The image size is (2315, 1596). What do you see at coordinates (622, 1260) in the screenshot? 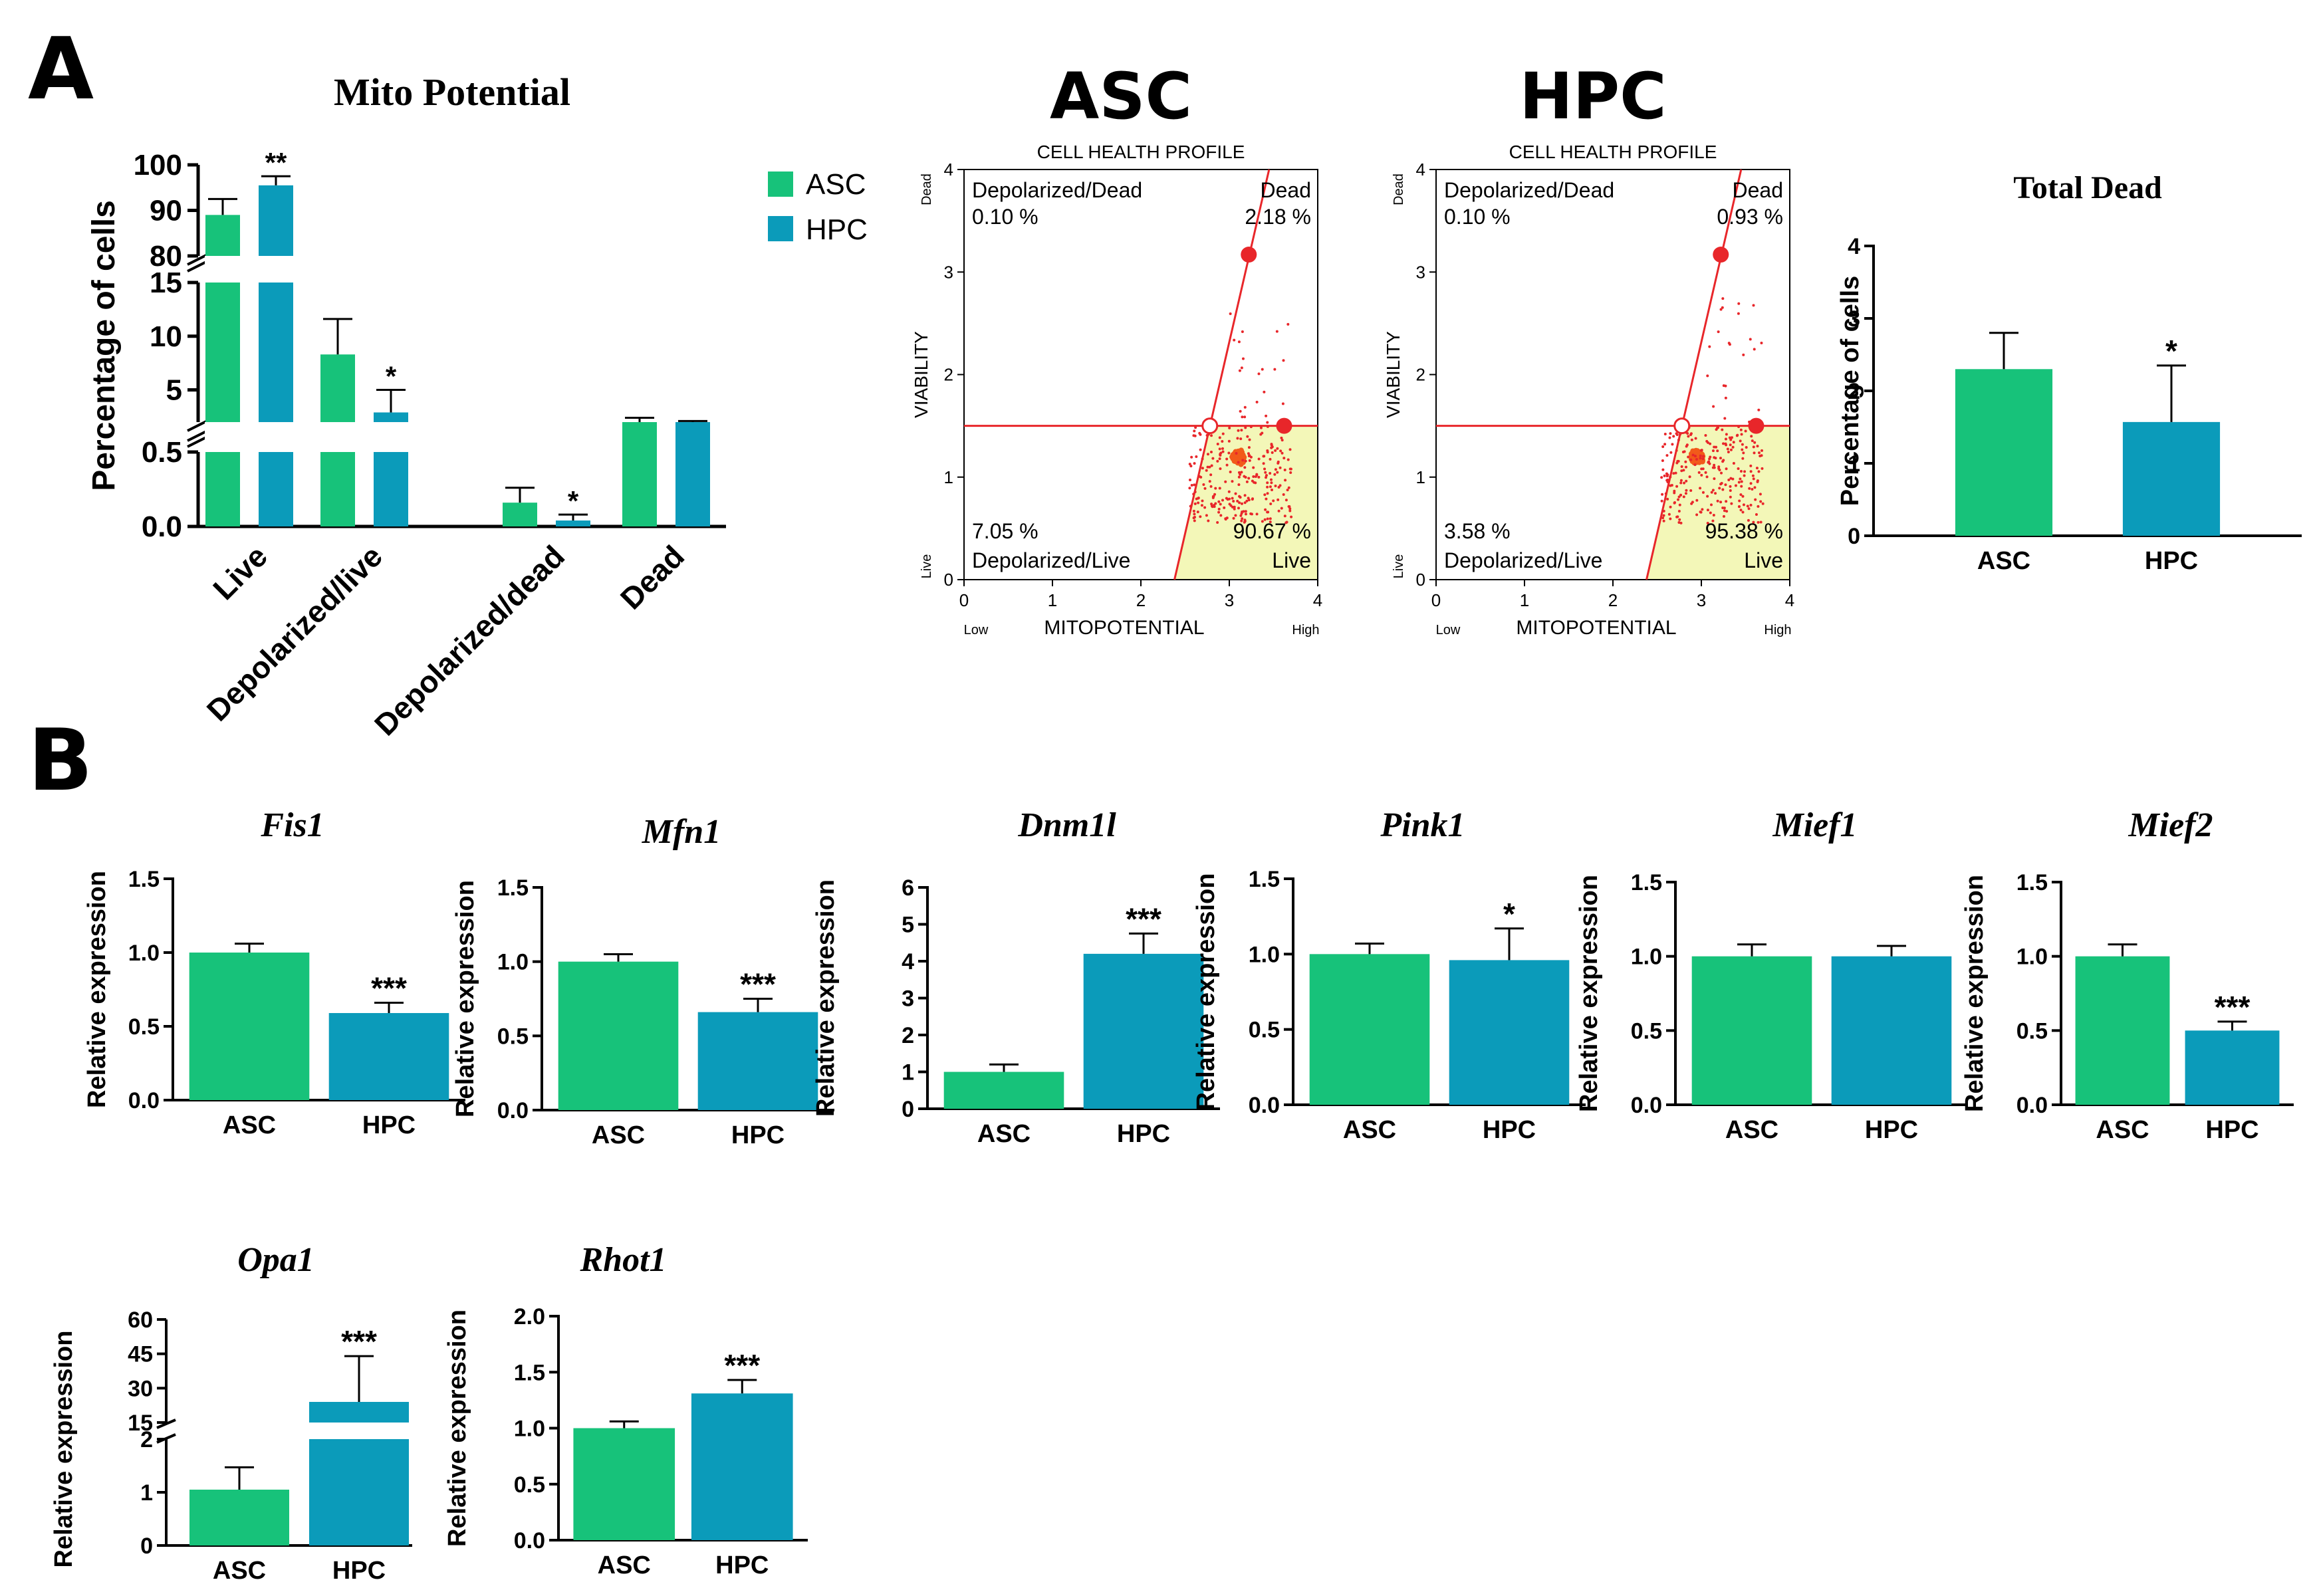
I see `chart-title: Rhot1` at bounding box center [622, 1260].